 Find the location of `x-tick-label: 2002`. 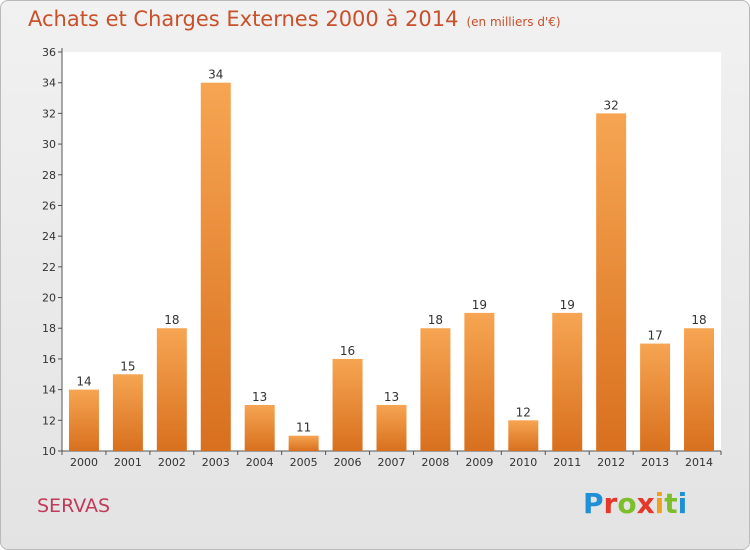

x-tick-label: 2002 is located at coordinates (172, 462).